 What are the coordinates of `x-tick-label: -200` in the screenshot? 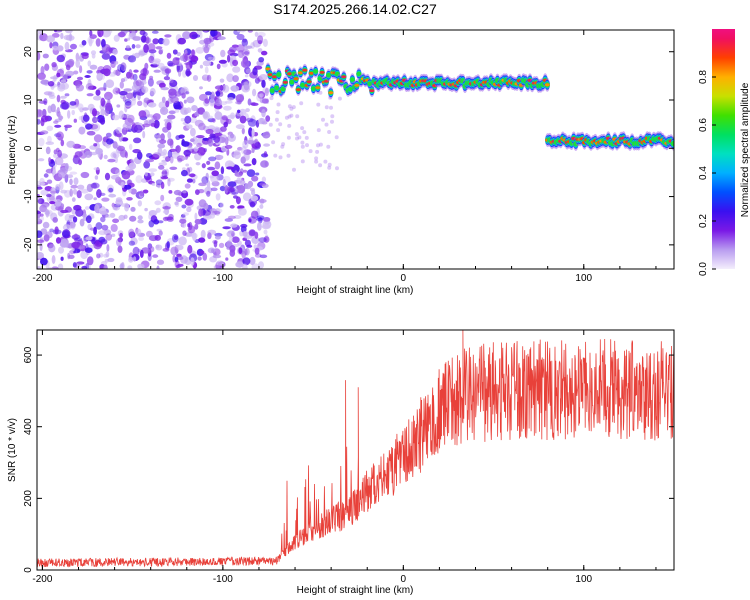 It's located at (42, 278).